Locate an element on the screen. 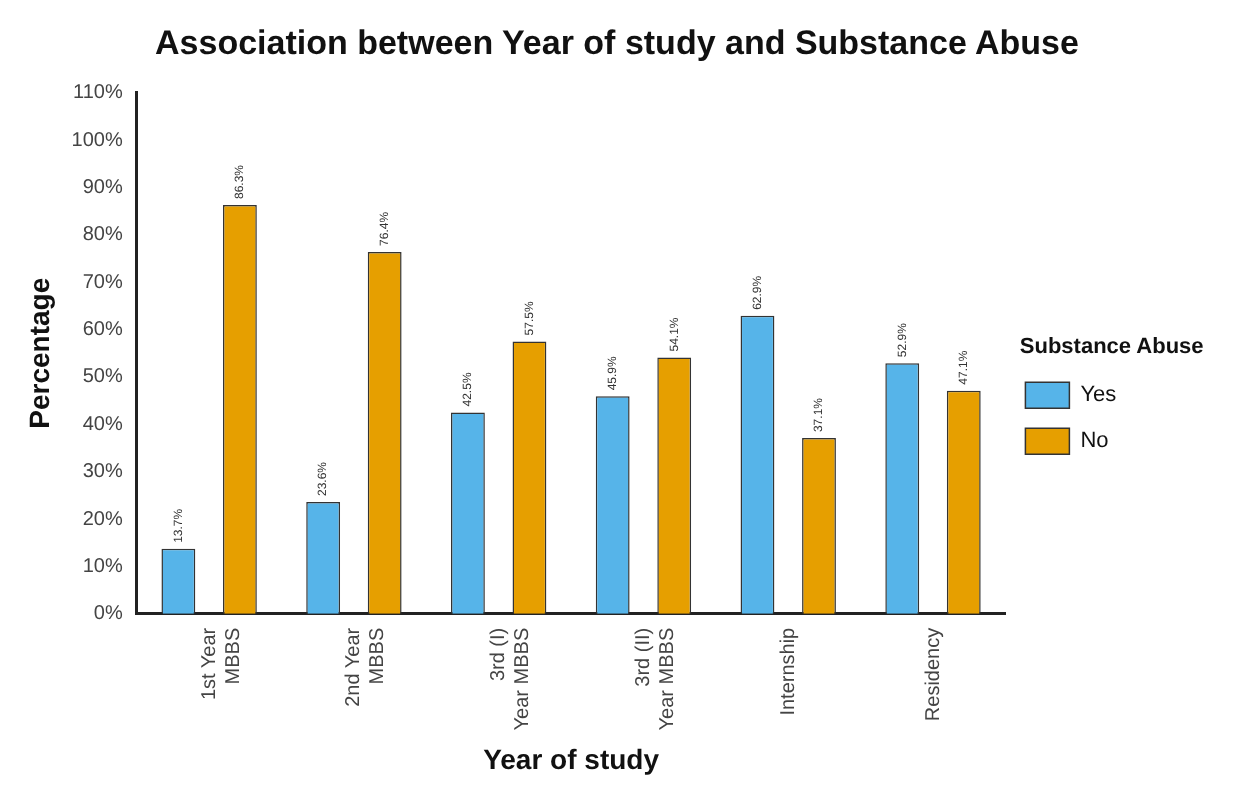  y-tick-label: 80% is located at coordinates (102, 235).